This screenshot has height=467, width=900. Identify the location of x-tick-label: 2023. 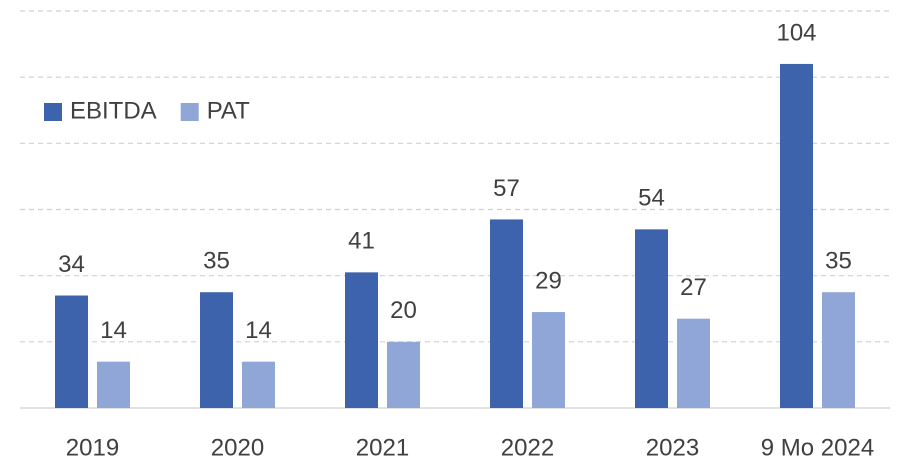
(672, 447).